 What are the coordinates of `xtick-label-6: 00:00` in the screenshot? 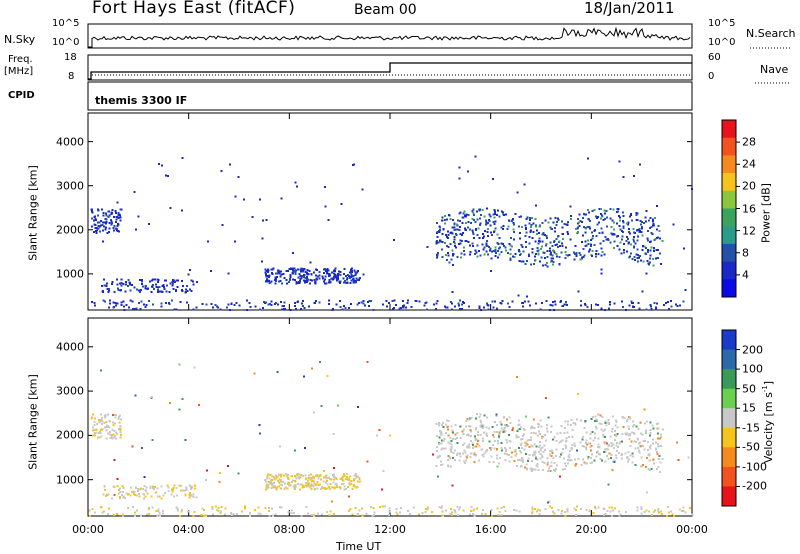 It's located at (692, 529).